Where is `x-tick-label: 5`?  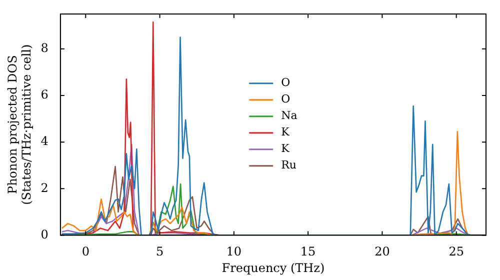 x-tick-label: 5 is located at coordinates (160, 251).